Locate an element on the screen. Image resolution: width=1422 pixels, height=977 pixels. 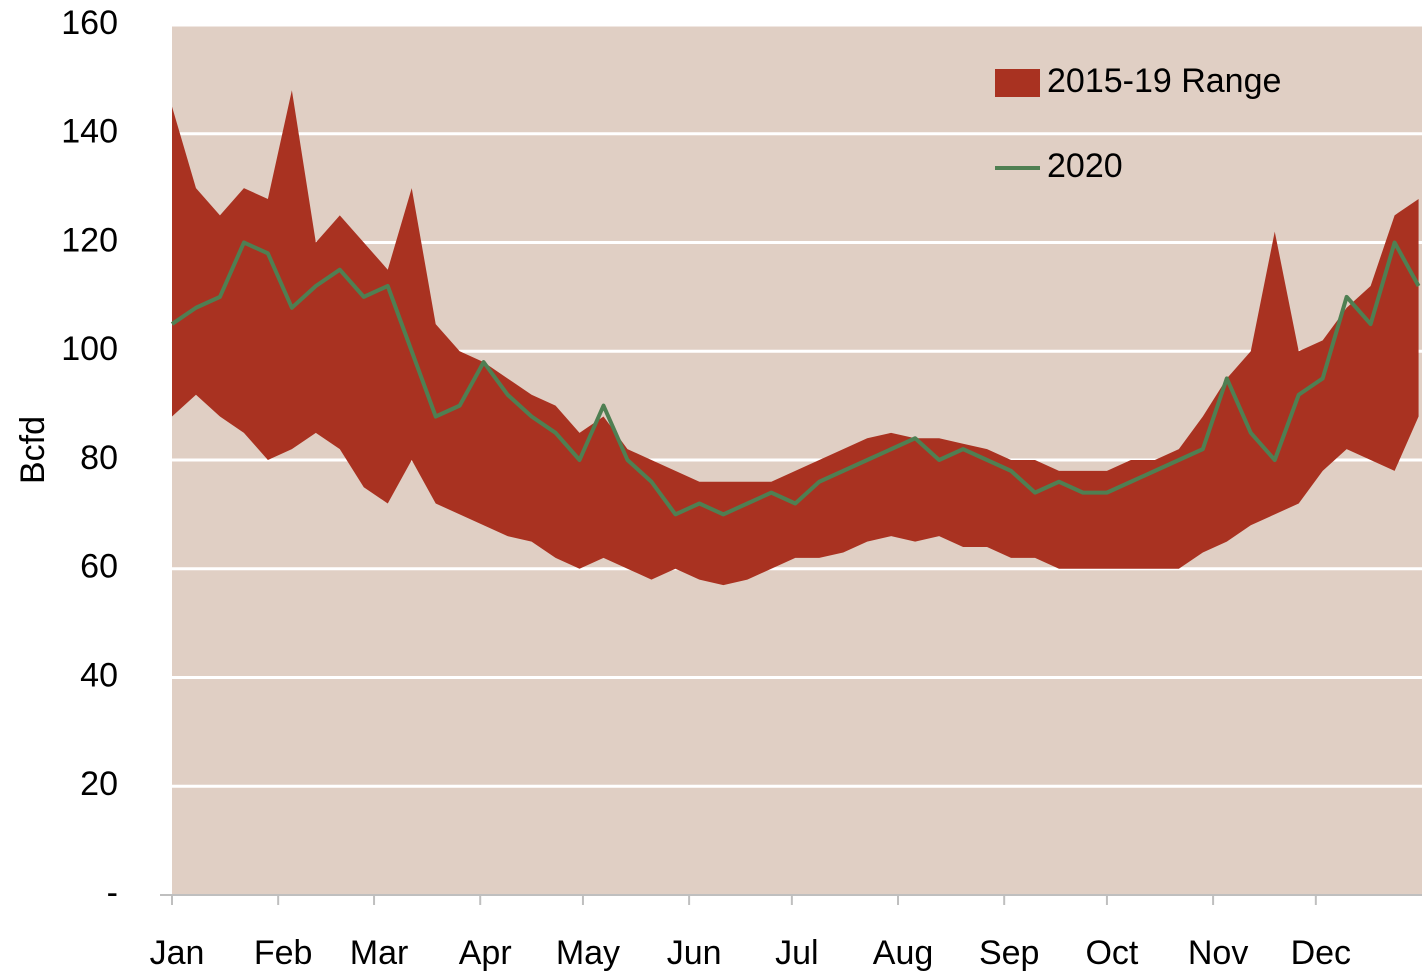
y-axis-label: Bcfd is located at coordinates (33, 450).